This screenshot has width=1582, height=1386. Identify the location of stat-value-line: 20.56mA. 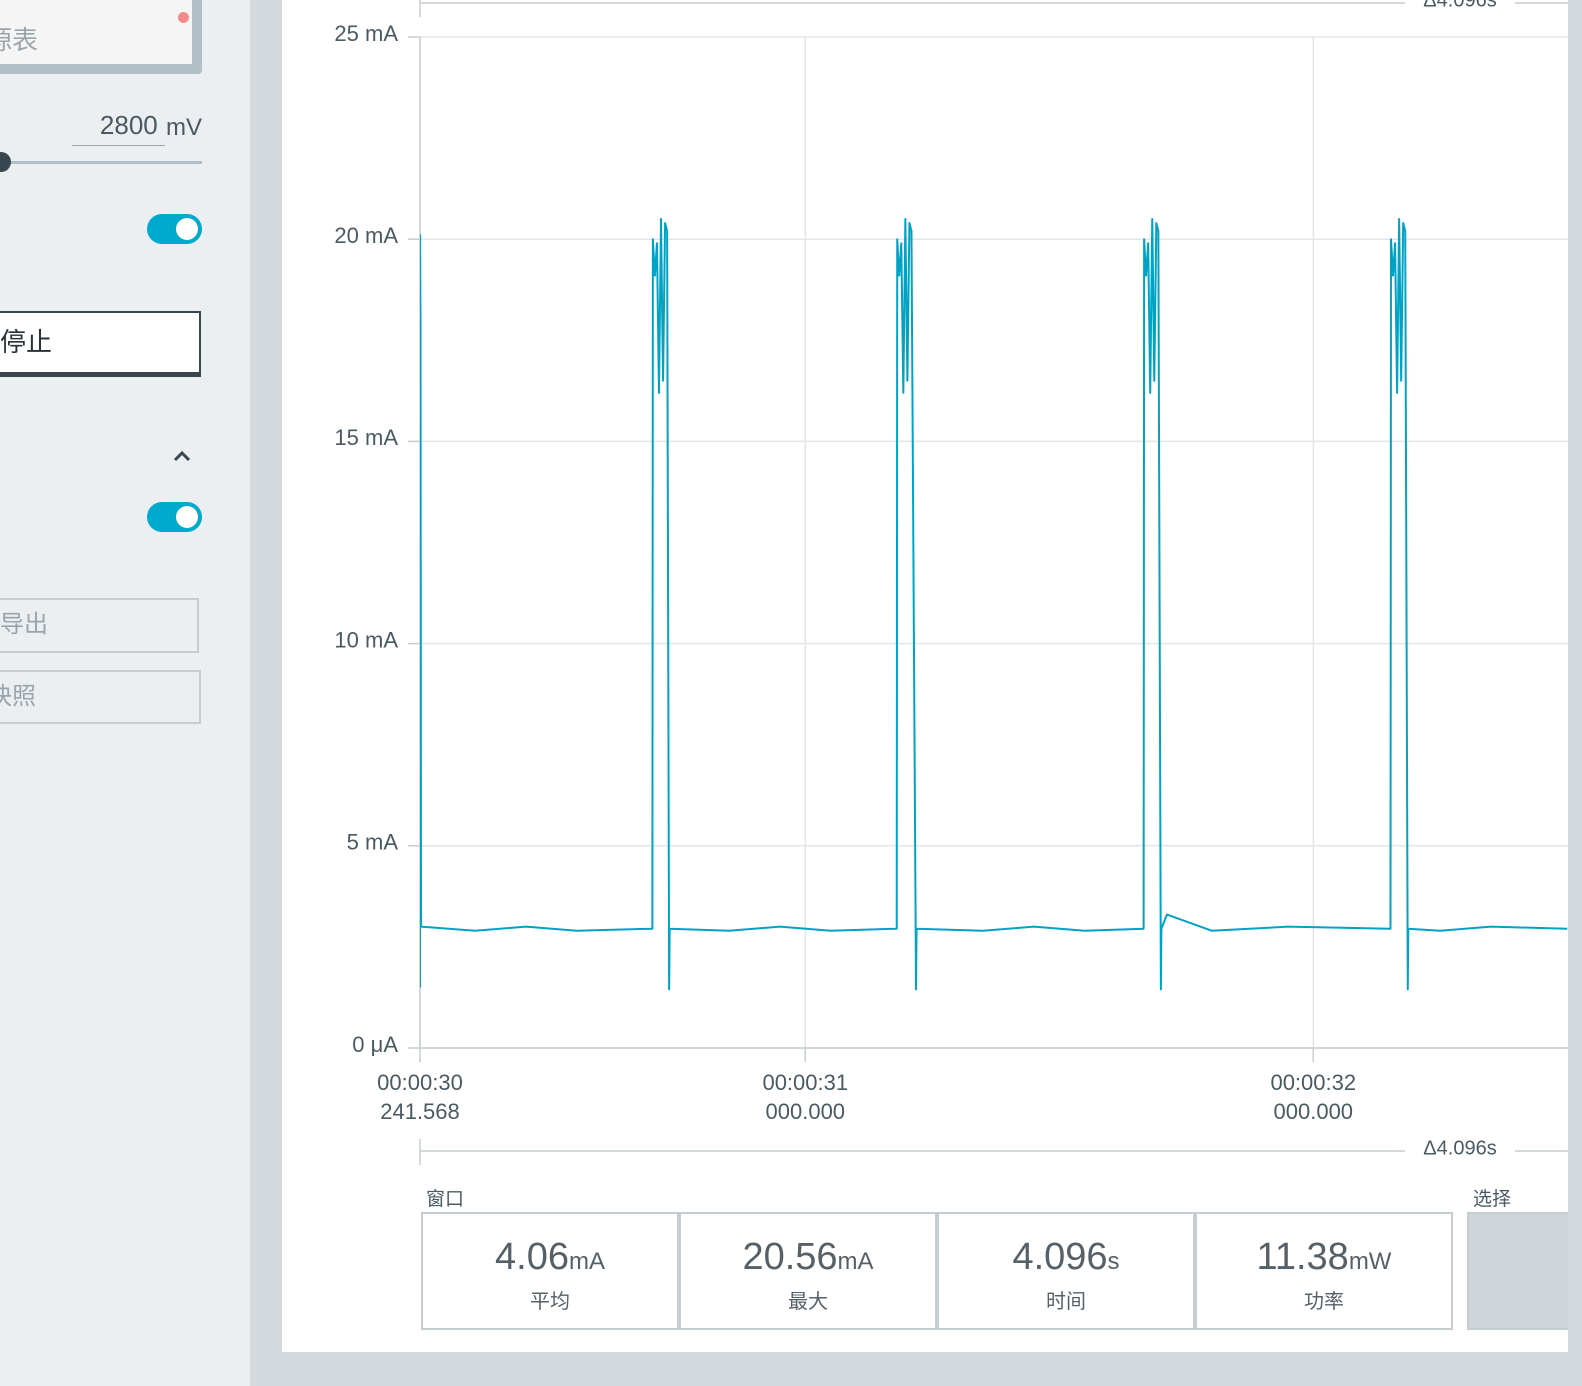
(808, 1257).